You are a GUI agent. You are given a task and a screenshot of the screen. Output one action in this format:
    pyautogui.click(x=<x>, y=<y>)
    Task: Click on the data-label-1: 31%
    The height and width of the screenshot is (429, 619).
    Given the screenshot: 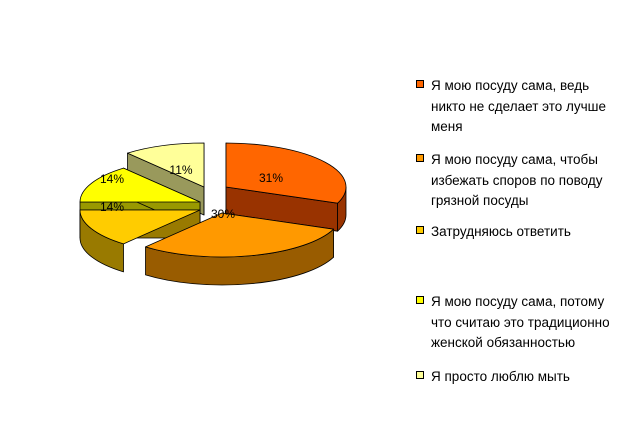 What is the action you would take?
    pyautogui.click(x=271, y=178)
    